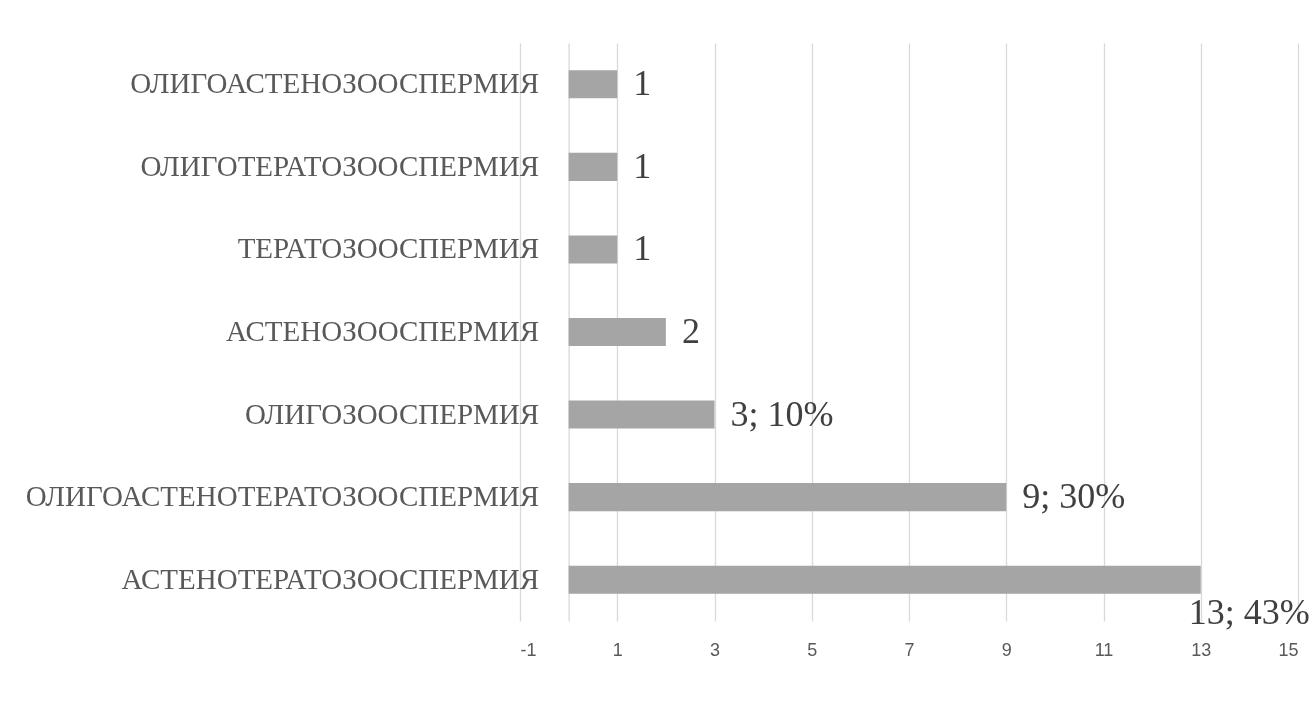 This screenshot has height=707, width=1315. Describe the element at coordinates (383, 331) in the screenshot. I see `y-tick-label: АСТЕНОЗООСПЕРМИЯ` at that location.